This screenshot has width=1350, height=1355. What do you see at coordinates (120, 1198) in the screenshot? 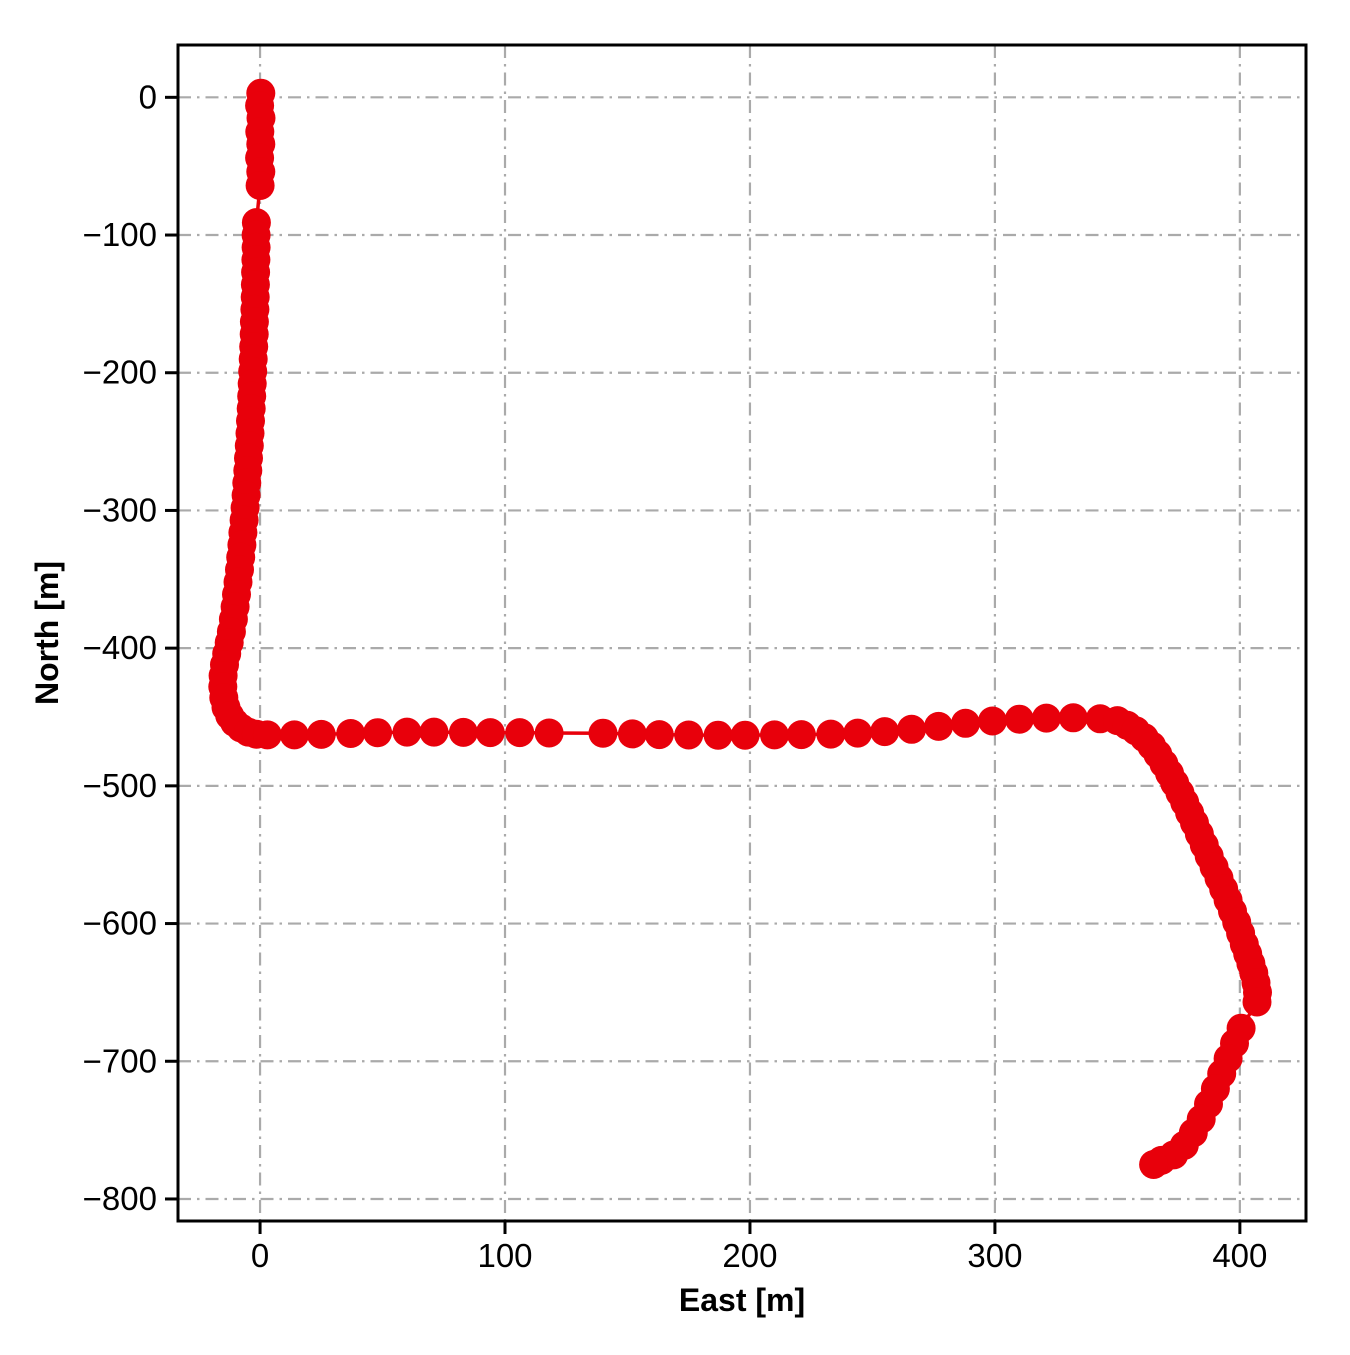
I see `y-tick-label: −800` at bounding box center [120, 1198].